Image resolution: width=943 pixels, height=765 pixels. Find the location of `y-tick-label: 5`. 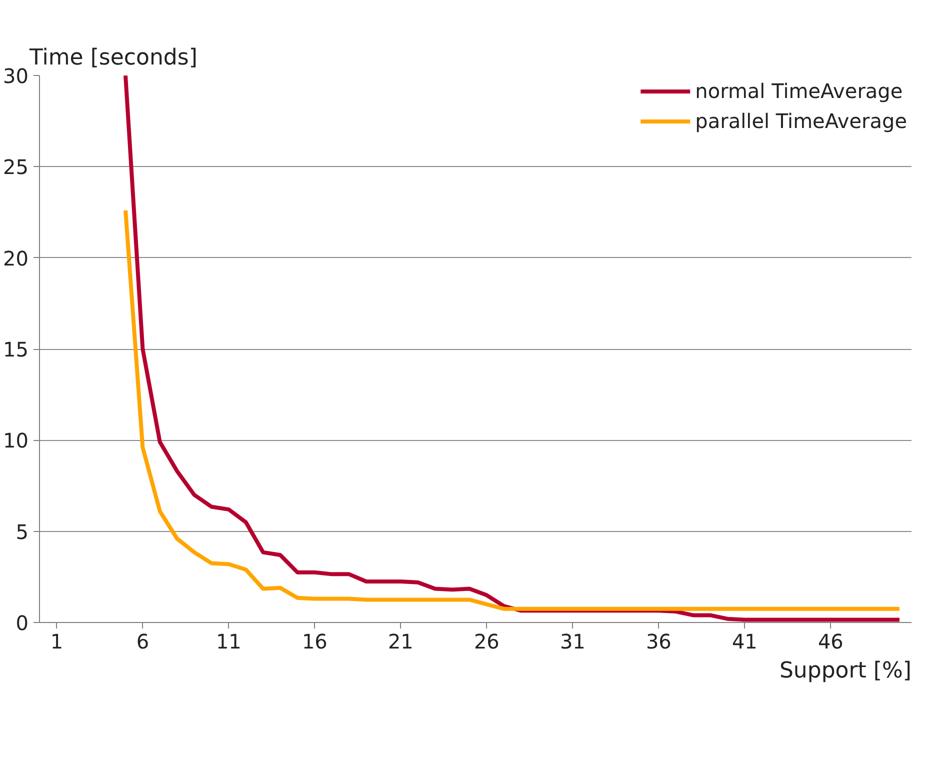

y-tick-label: 5 is located at coordinates (22, 532).